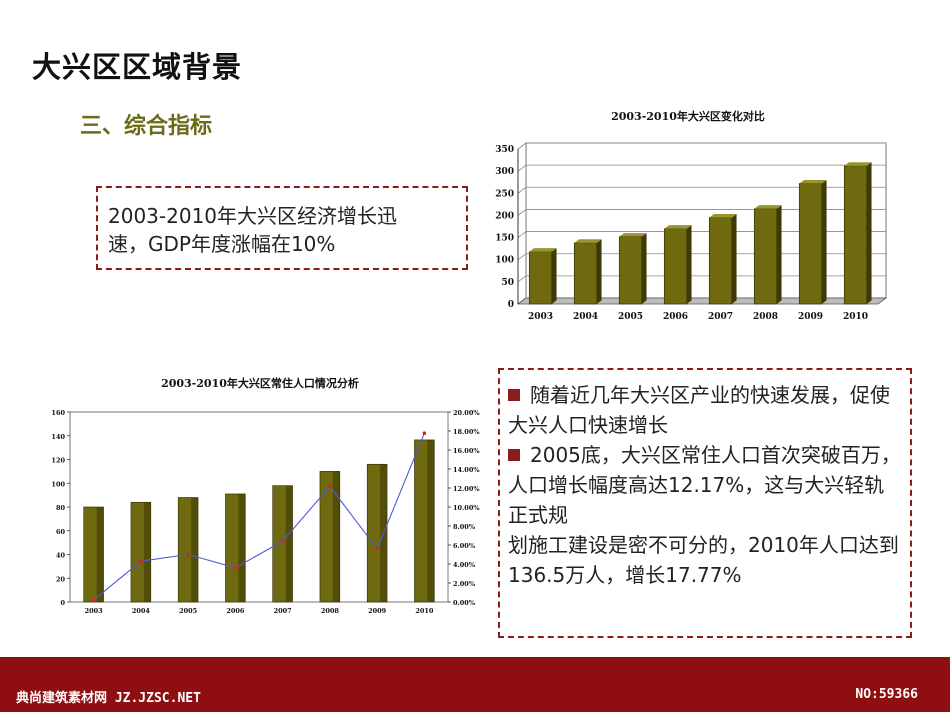  Describe the element at coordinates (235, 611) in the screenshot. I see `chart2-xtick-label: 2006` at that location.